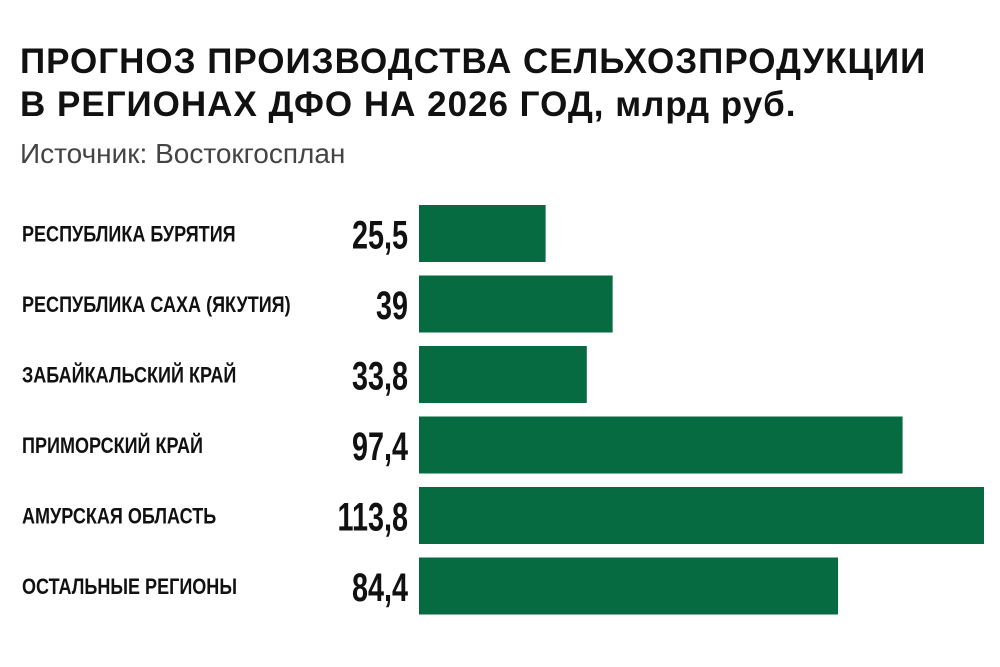  I want to click on title-line-1: ПРОГНОЗ ПРОИЗВОДСТВА СЕЛЬХОЗПРОДУКЦИИ, so click(473, 61).